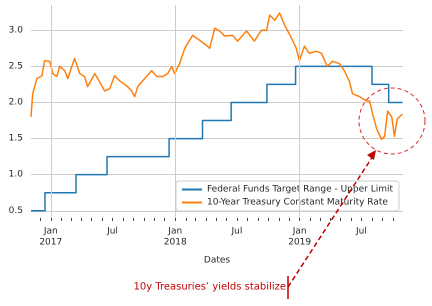 Image resolution: width=432 pixels, height=306 pixels. What do you see at coordinates (297, 203) in the screenshot?
I see `legend-label: 10-Year Treasury Constant Maturity Rate` at bounding box center [297, 203].